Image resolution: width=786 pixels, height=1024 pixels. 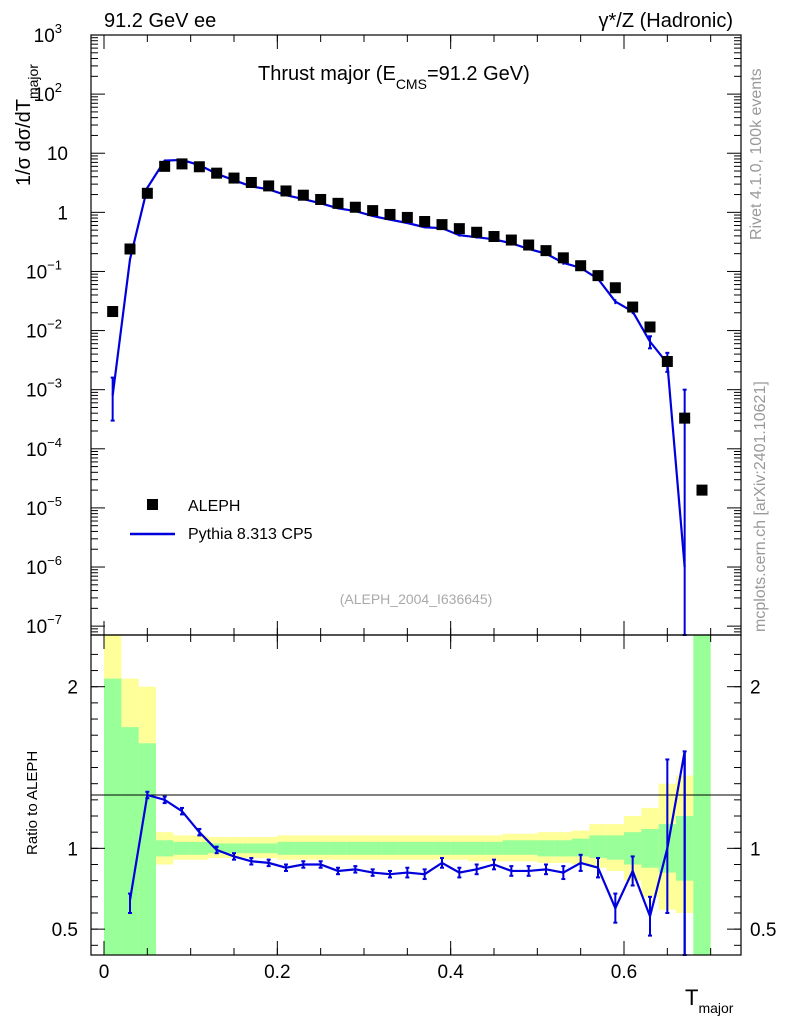 I want to click on y-axis-label-sub: major, so click(x=33, y=81).